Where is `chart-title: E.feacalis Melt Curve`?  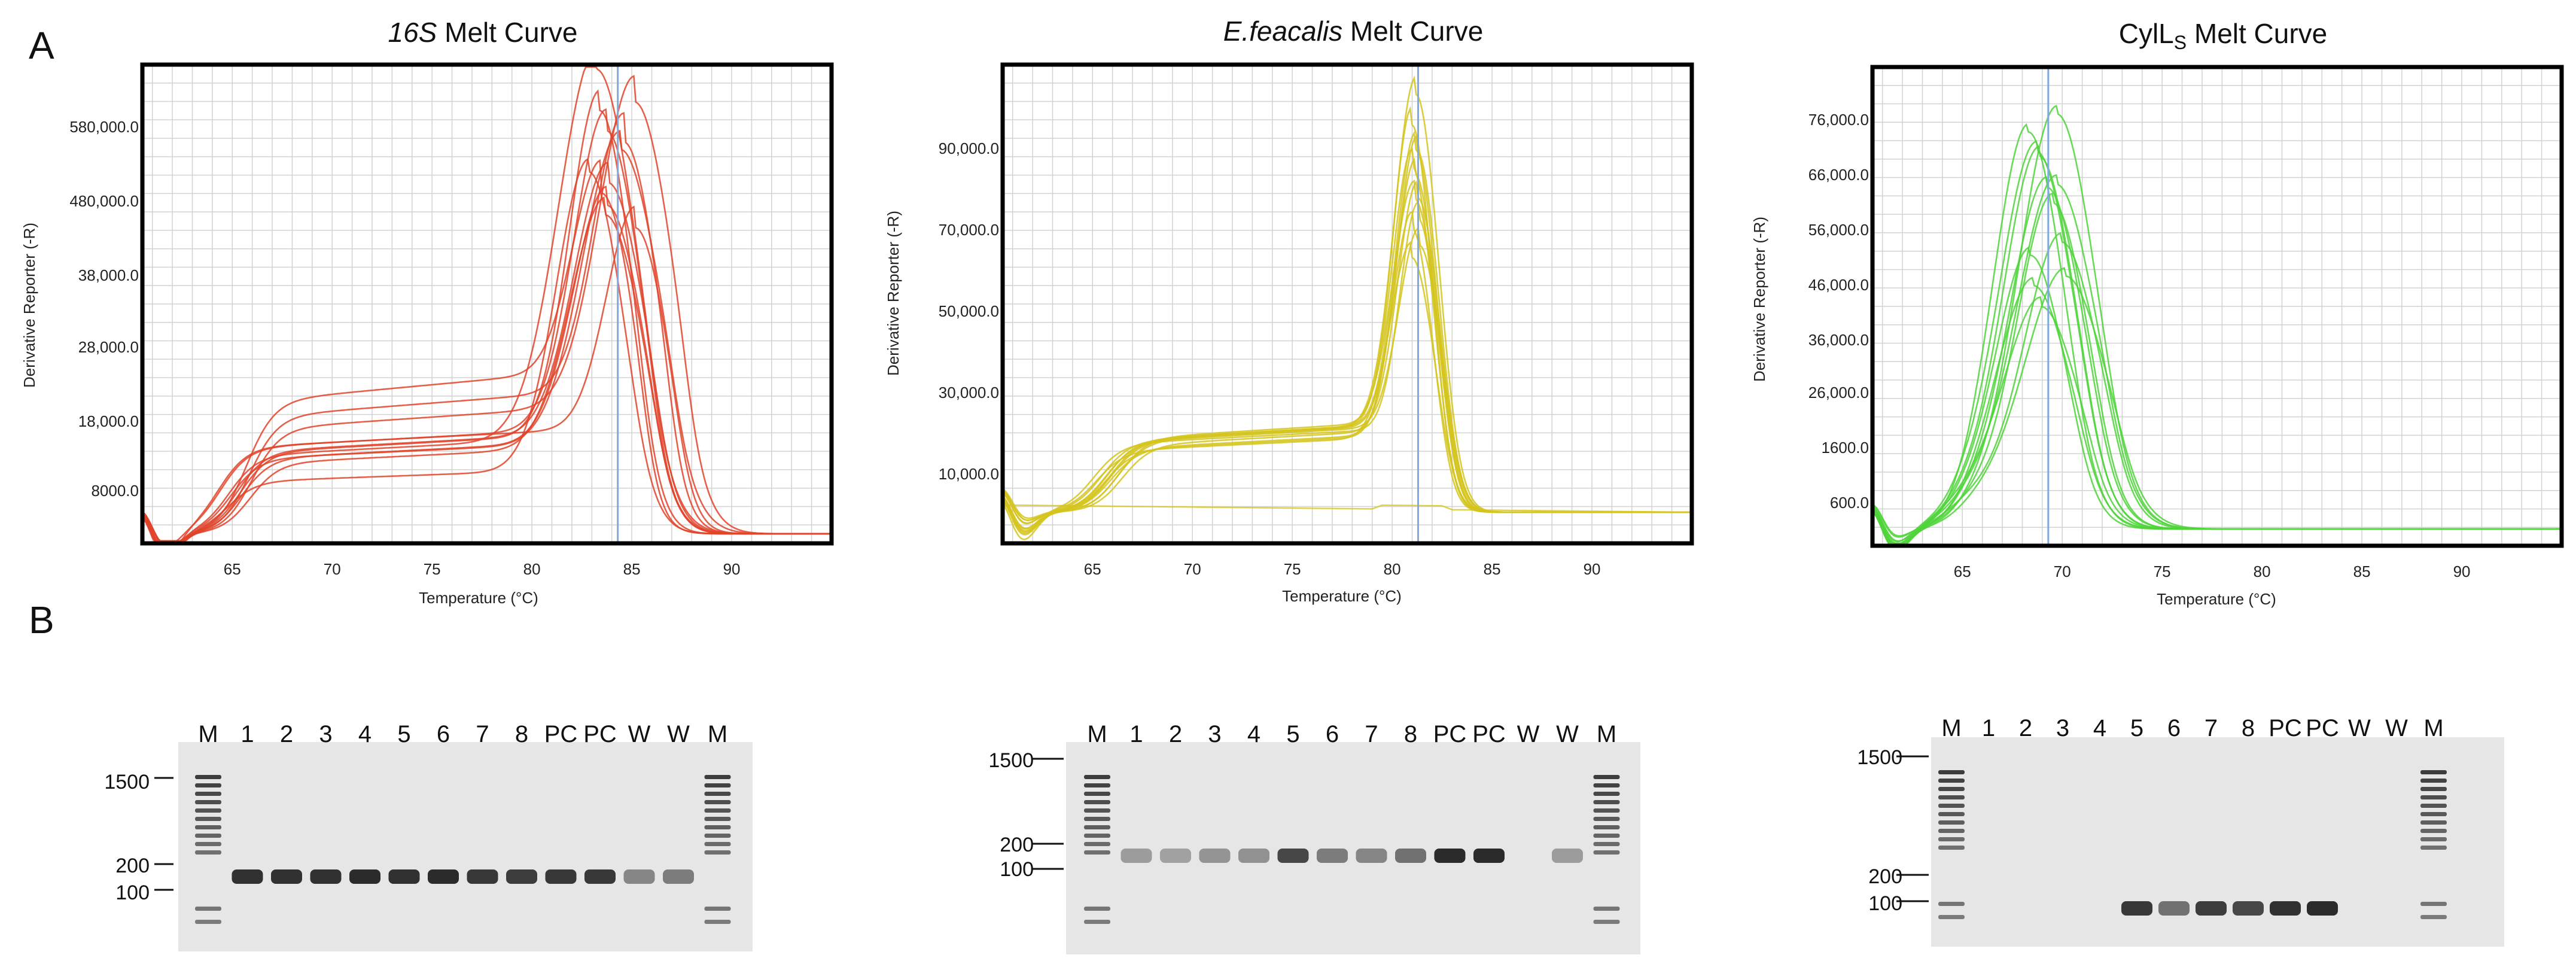
chart-title: E.feacalis Melt Curve is located at coordinates (1353, 31).